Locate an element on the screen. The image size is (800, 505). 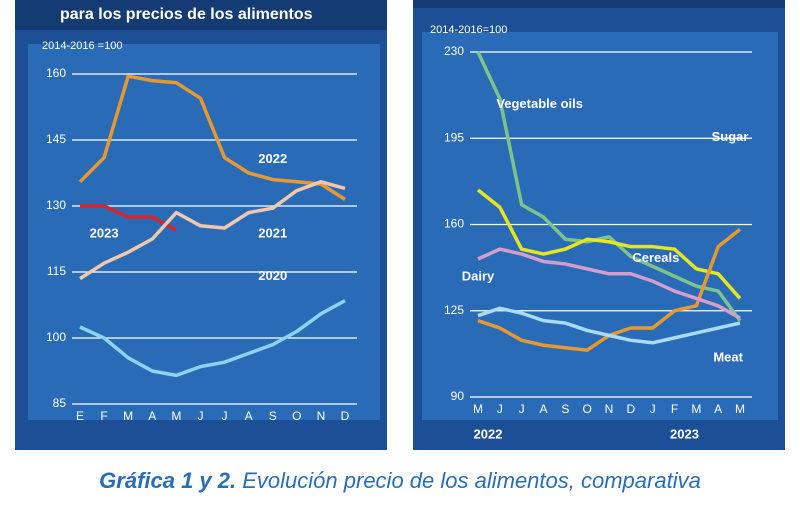
series-label: Meat is located at coordinates (728, 356).